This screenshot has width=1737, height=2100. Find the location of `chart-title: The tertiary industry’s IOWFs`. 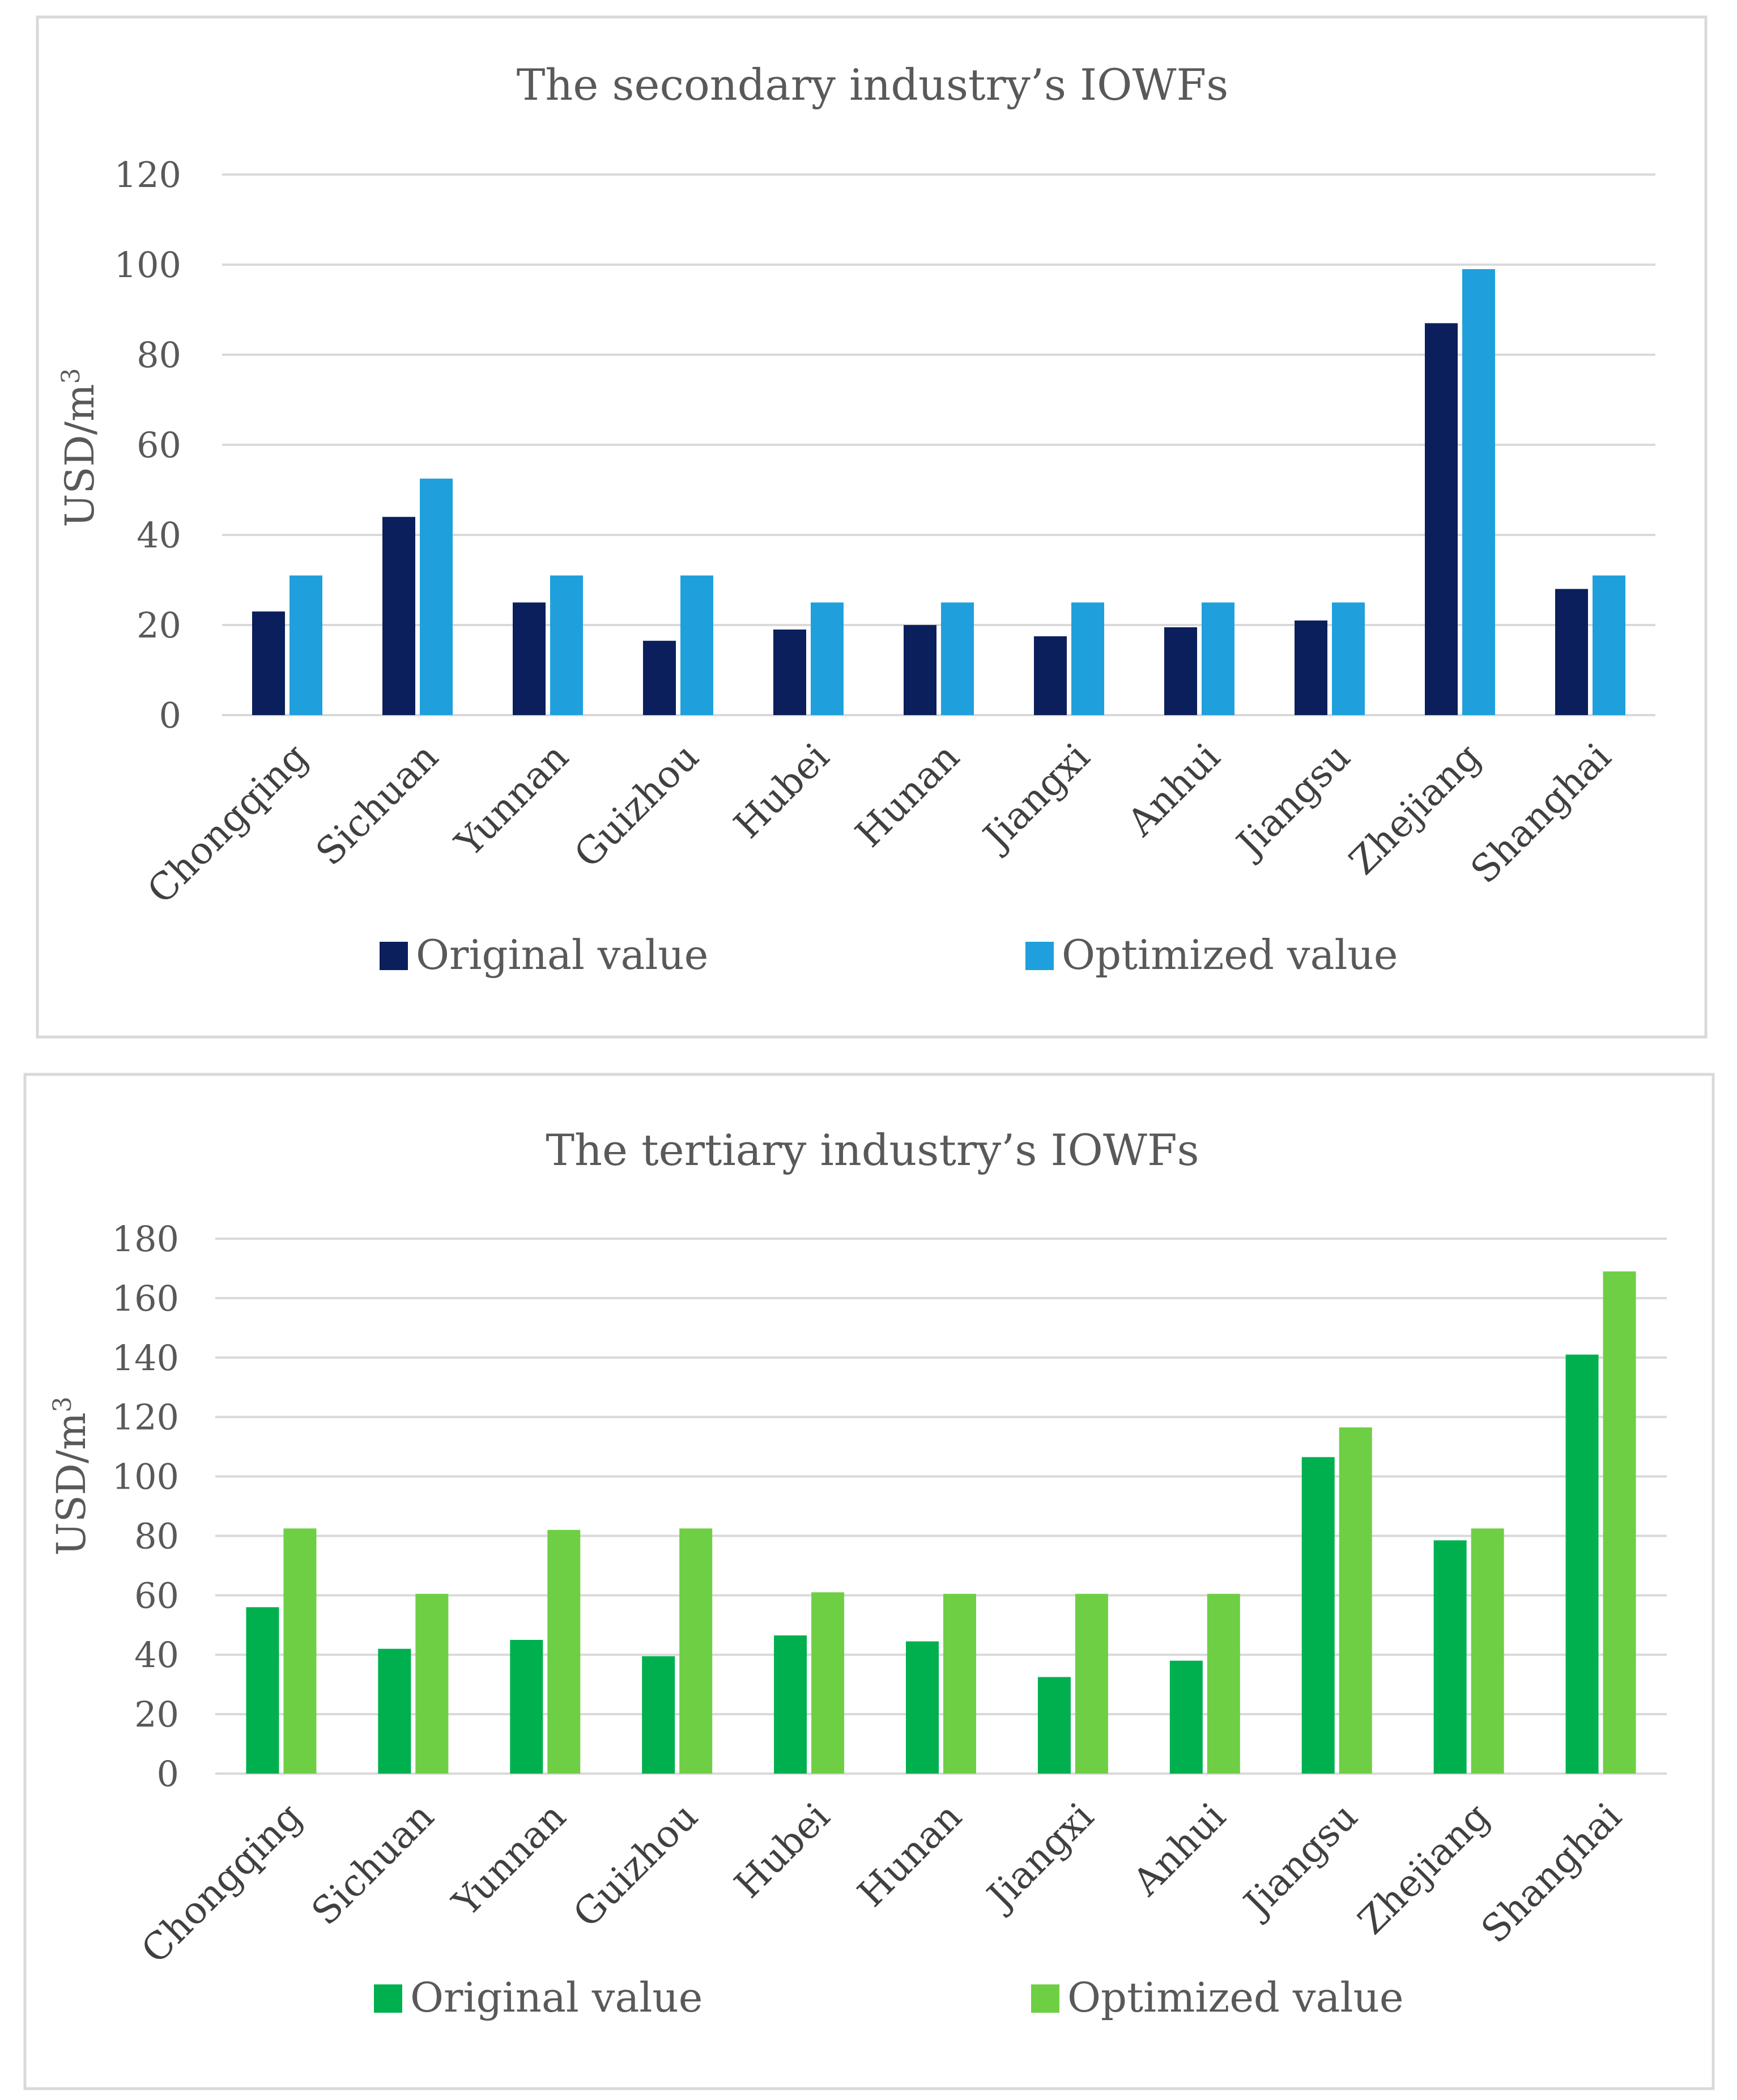

chart-title: The tertiary industry’s IOWFs is located at coordinates (872, 1150).